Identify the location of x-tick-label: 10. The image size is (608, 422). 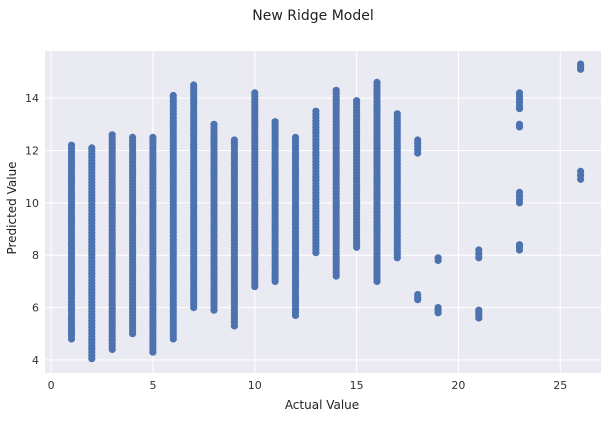
(255, 385).